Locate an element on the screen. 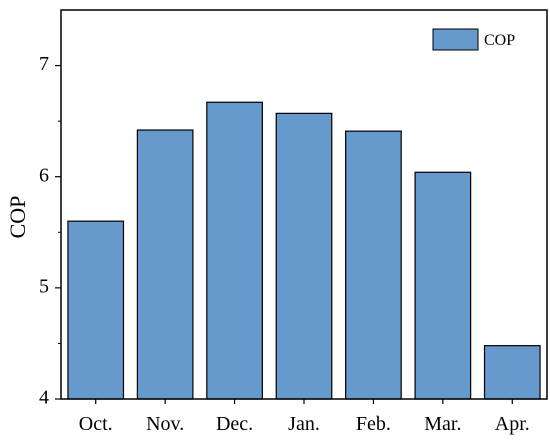 This screenshot has width=550, height=441. x-ticks-layer: Oct. Nov. Dec. Jan. Feb. Mar. Apr. is located at coordinates (304, 417).